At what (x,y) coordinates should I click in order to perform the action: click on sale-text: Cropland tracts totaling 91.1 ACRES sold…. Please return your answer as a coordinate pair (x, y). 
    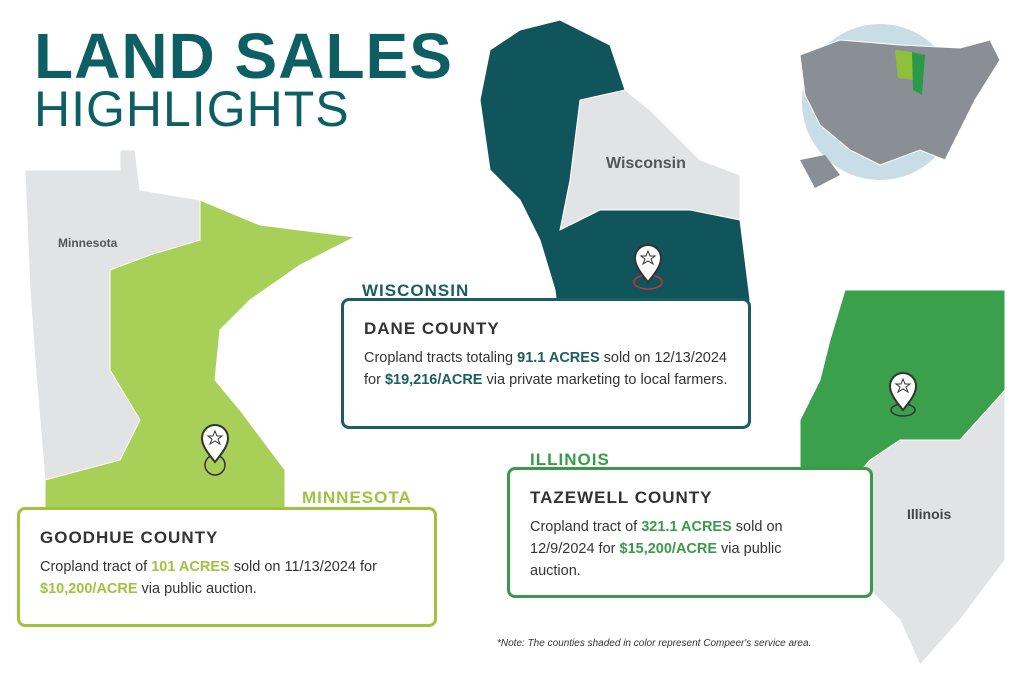
    Looking at the image, I should click on (554, 369).